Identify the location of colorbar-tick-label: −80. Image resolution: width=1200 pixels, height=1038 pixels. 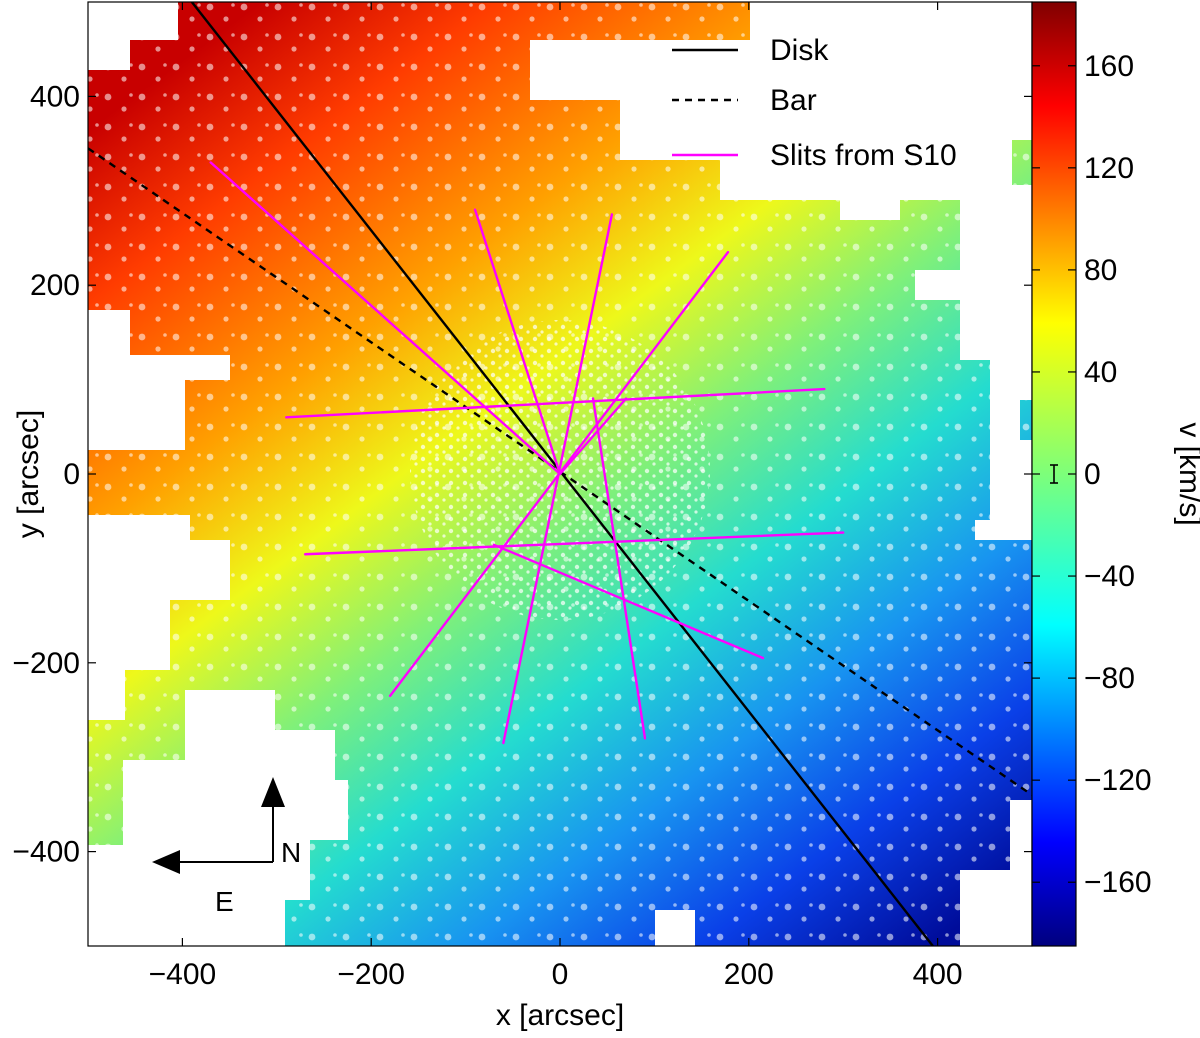
(1109, 678).